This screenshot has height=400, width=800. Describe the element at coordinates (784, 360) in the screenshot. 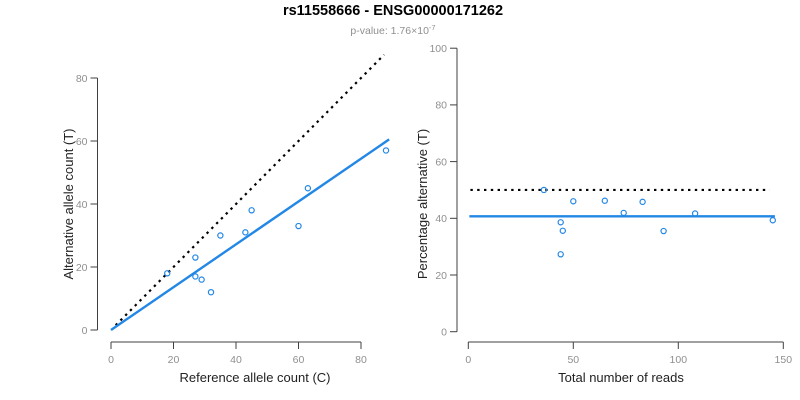

I see `x-tick-label: 150` at that location.